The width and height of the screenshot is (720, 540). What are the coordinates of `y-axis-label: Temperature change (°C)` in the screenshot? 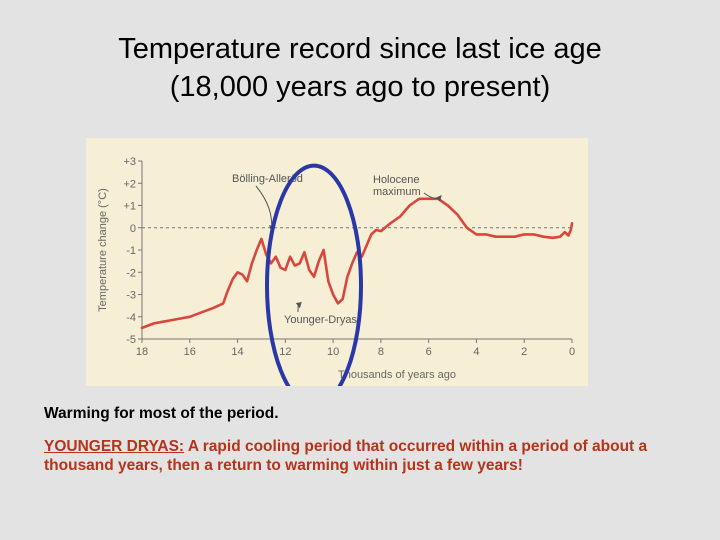 It's located at (103, 250).